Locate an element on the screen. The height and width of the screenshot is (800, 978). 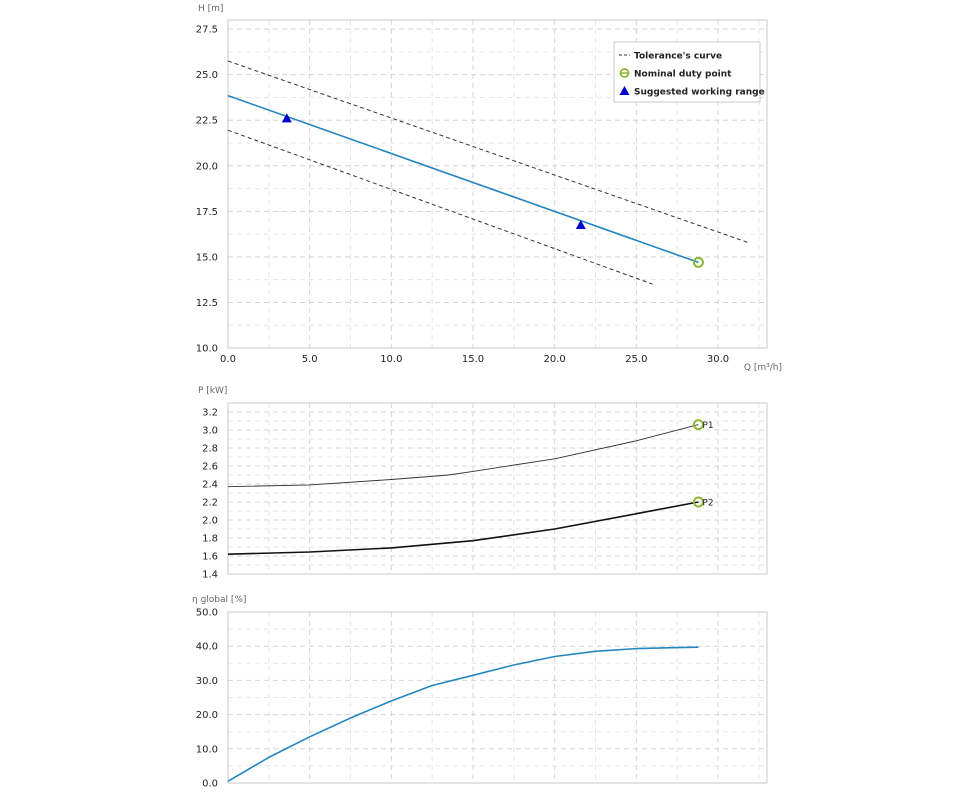
x-tick-label: 10.0 is located at coordinates (391, 359).